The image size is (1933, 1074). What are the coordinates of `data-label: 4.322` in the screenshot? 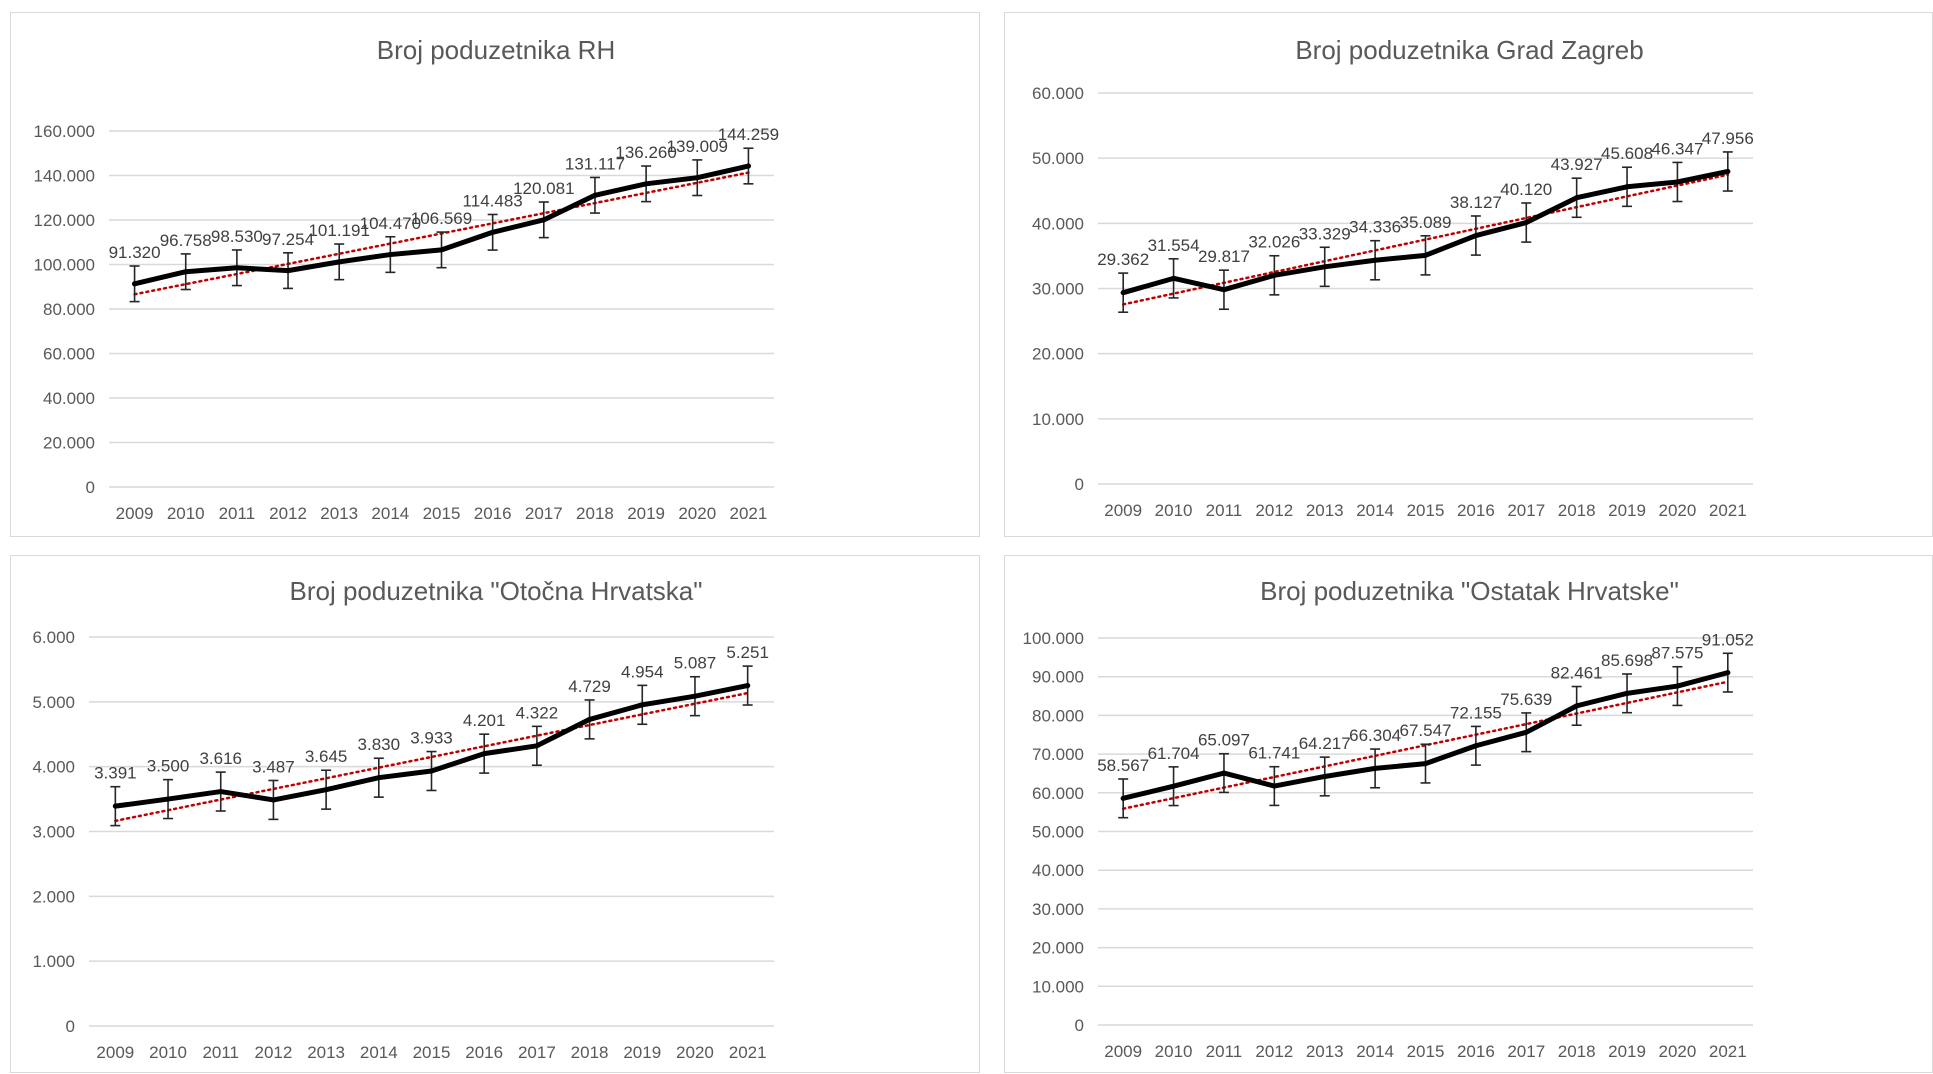 It's located at (537, 712).